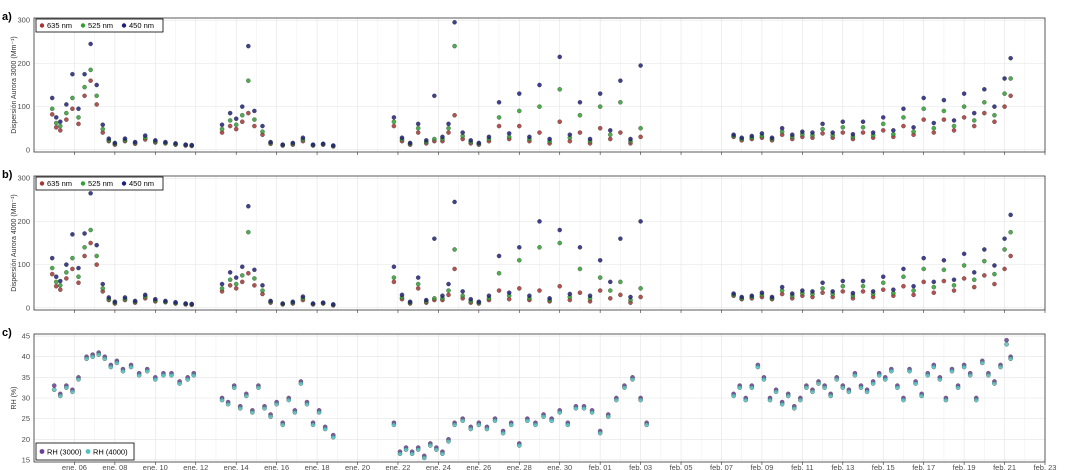 The image size is (1068, 470). Describe the element at coordinates (923, 466) in the screenshot. I see `x-tick-label: feb. 17` at that location.